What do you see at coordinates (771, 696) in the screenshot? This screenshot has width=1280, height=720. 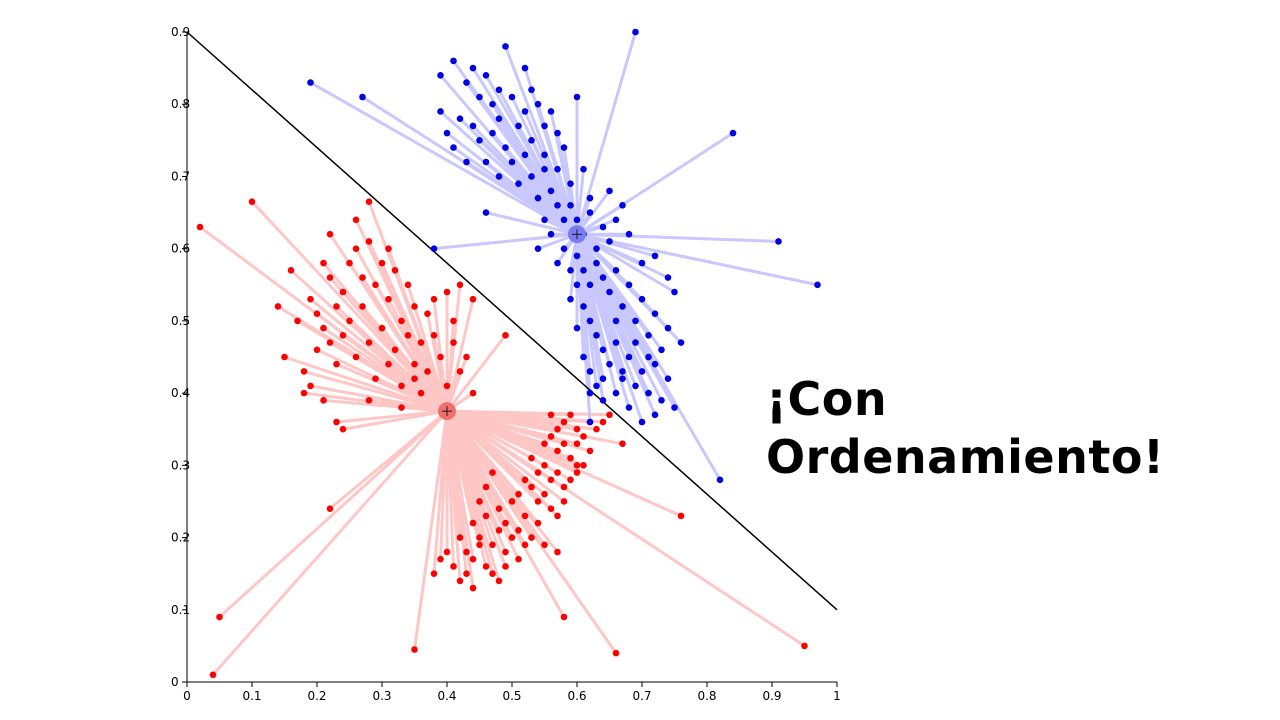 I see `x-tick-label: 0.9` at bounding box center [771, 696].